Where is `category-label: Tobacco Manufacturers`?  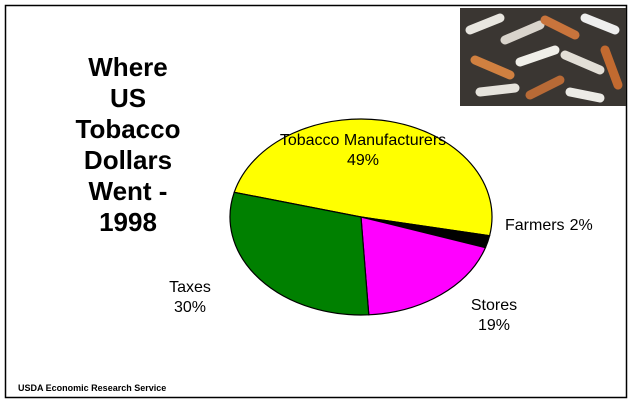
category-label: Tobacco Manufacturers is located at coordinates (363, 140).